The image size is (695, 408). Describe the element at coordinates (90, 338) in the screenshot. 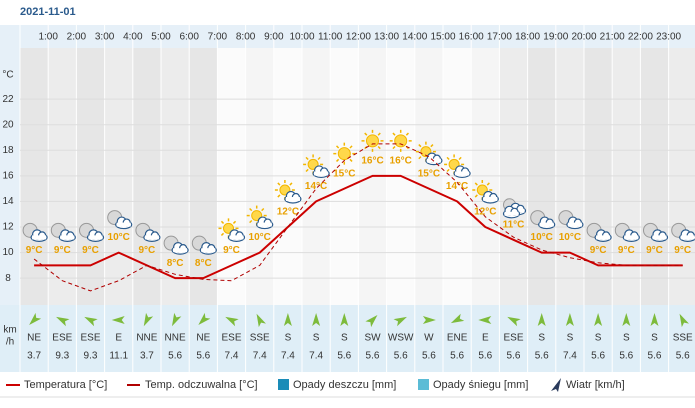

I see `wind-direction: ESE` at that location.